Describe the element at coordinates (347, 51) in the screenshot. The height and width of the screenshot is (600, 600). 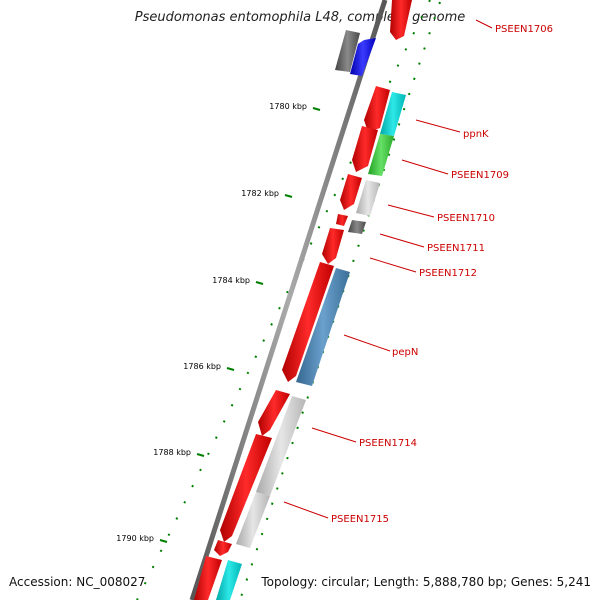
I see `gene-dark-top` at that location.